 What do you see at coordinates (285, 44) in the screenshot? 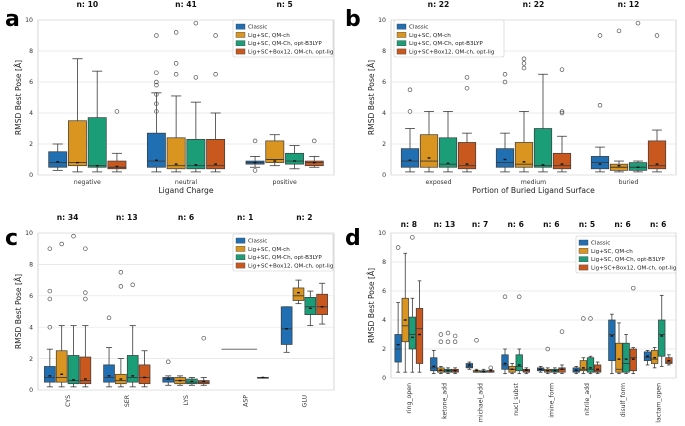
I see `legend-label: Lig+SC, QM-Ch, opt-B3LYP` at bounding box center [285, 44].